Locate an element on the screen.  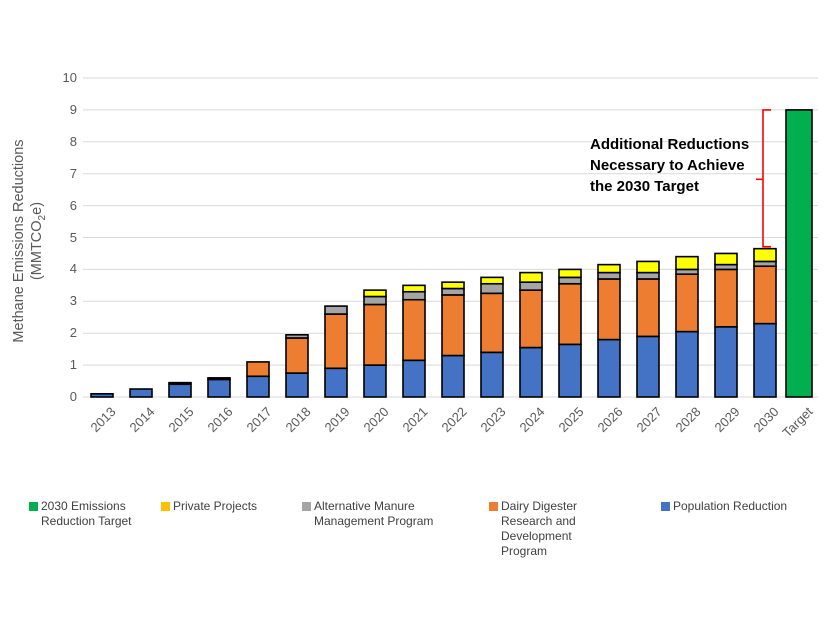
legend-item-alternative-manure-management-program: Alternative Manure Management Program is located at coordinates (370, 514).